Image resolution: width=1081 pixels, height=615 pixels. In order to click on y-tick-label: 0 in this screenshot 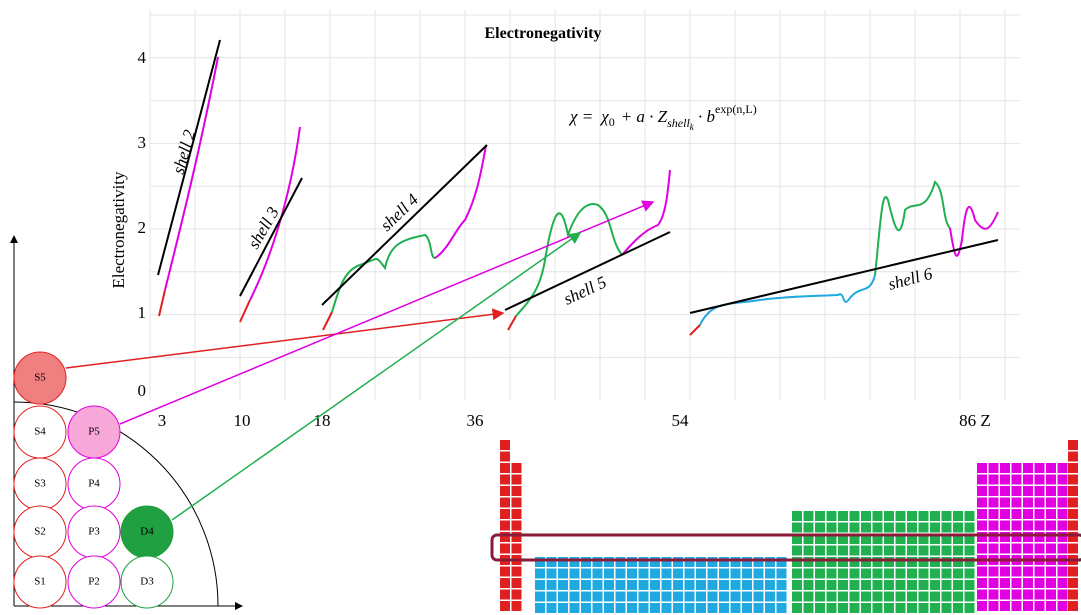, I will do `click(142, 390)`.